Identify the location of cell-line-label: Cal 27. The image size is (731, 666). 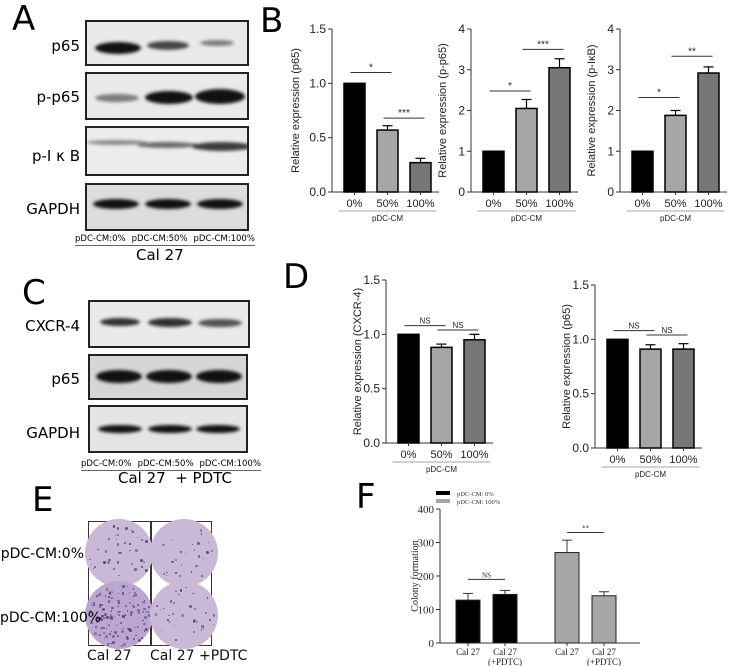
(160, 255).